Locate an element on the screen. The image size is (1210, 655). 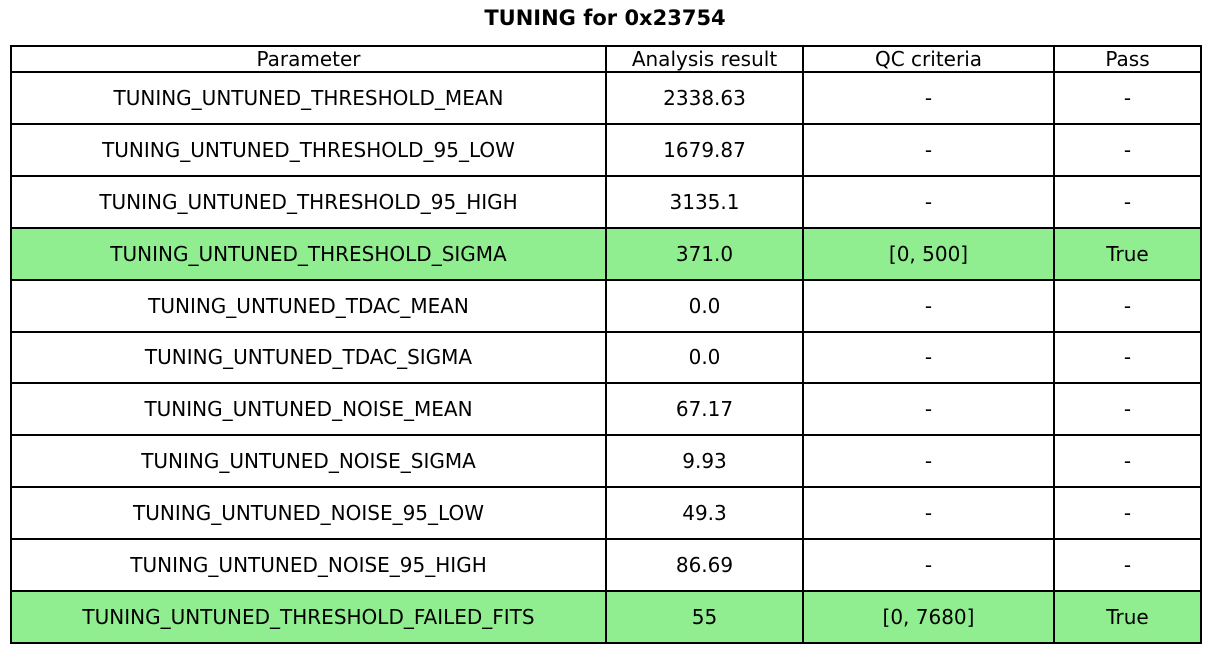
cell-analysis-result: 3135.1 is located at coordinates (704, 201).